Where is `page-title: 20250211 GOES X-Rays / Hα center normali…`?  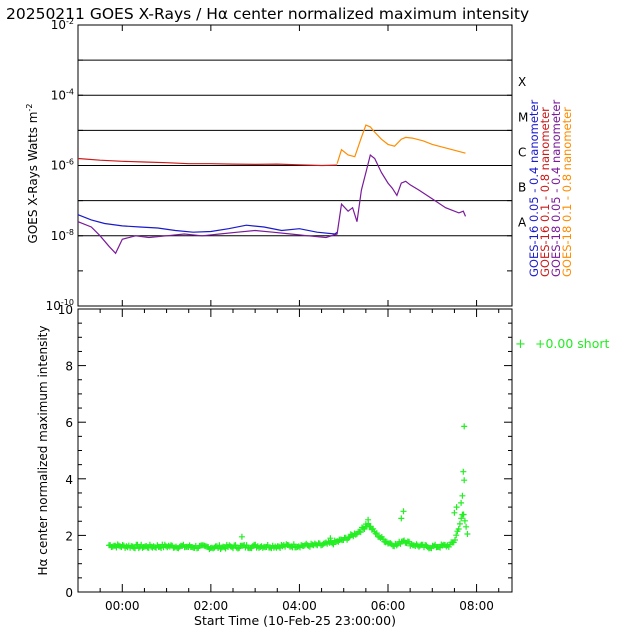
page-title: 20250211 GOES X-Rays / Hα center normali… is located at coordinates (267, 14).